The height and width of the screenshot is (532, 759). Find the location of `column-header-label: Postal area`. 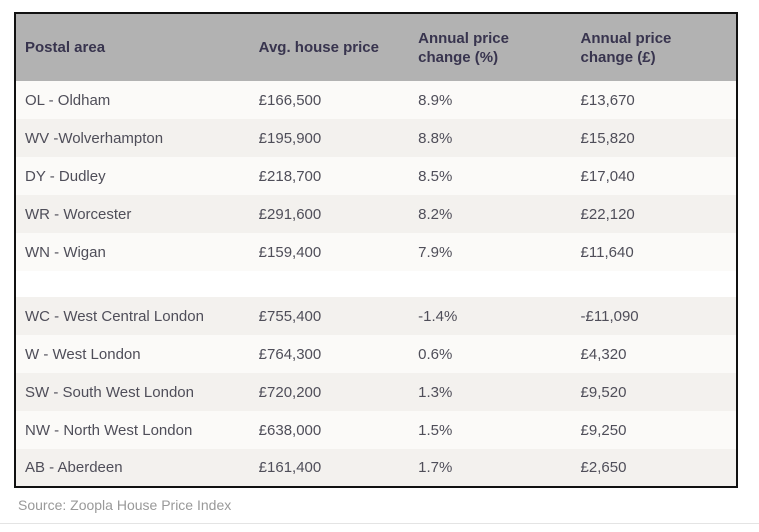

column-header-label: Postal area is located at coordinates (65, 47).